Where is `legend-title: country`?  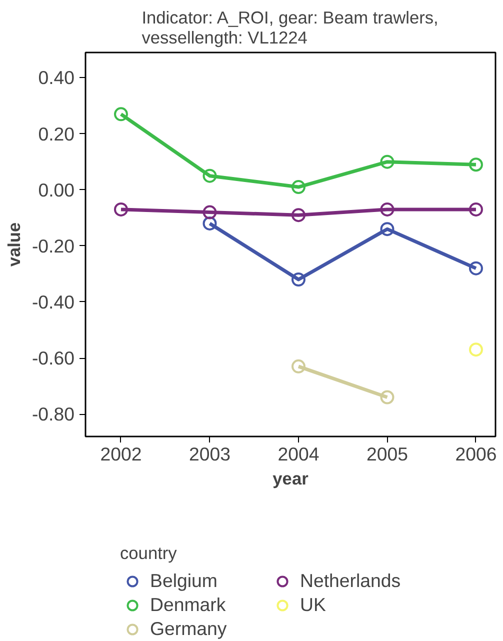
legend-title: country is located at coordinates (149, 553).